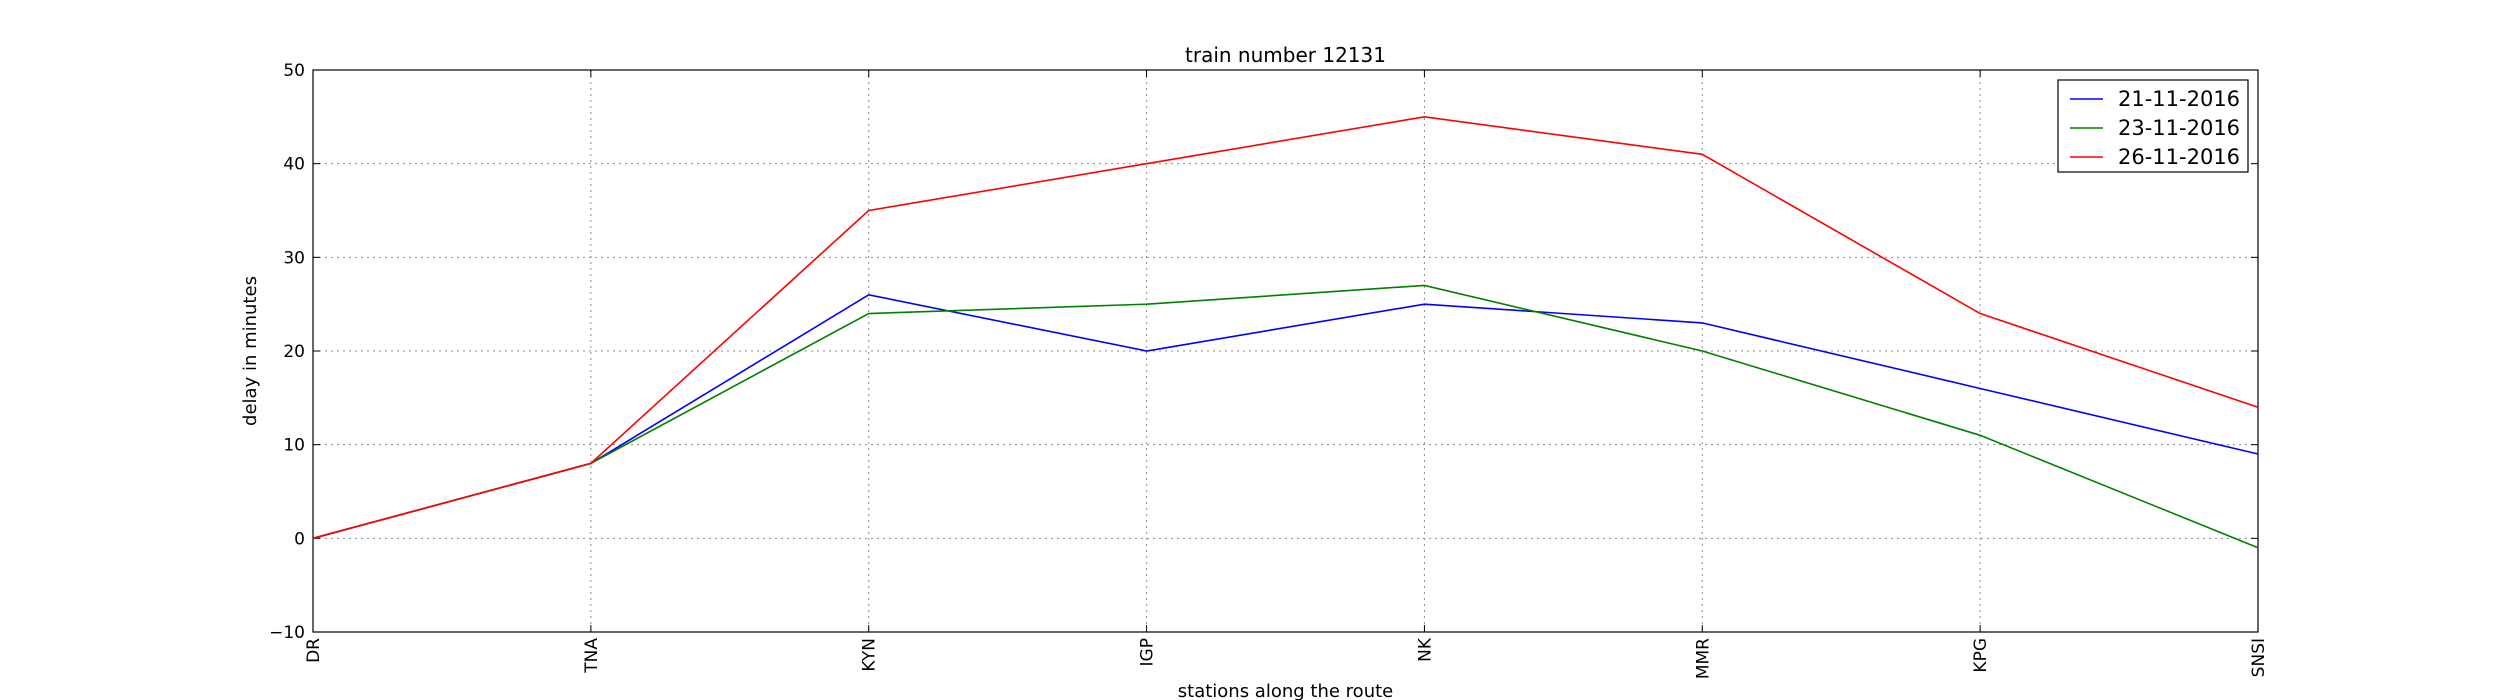 Image resolution: width=2500 pixels, height=700 pixels. What do you see at coordinates (592, 656) in the screenshot?
I see `x-tick-label: TNA` at bounding box center [592, 656].